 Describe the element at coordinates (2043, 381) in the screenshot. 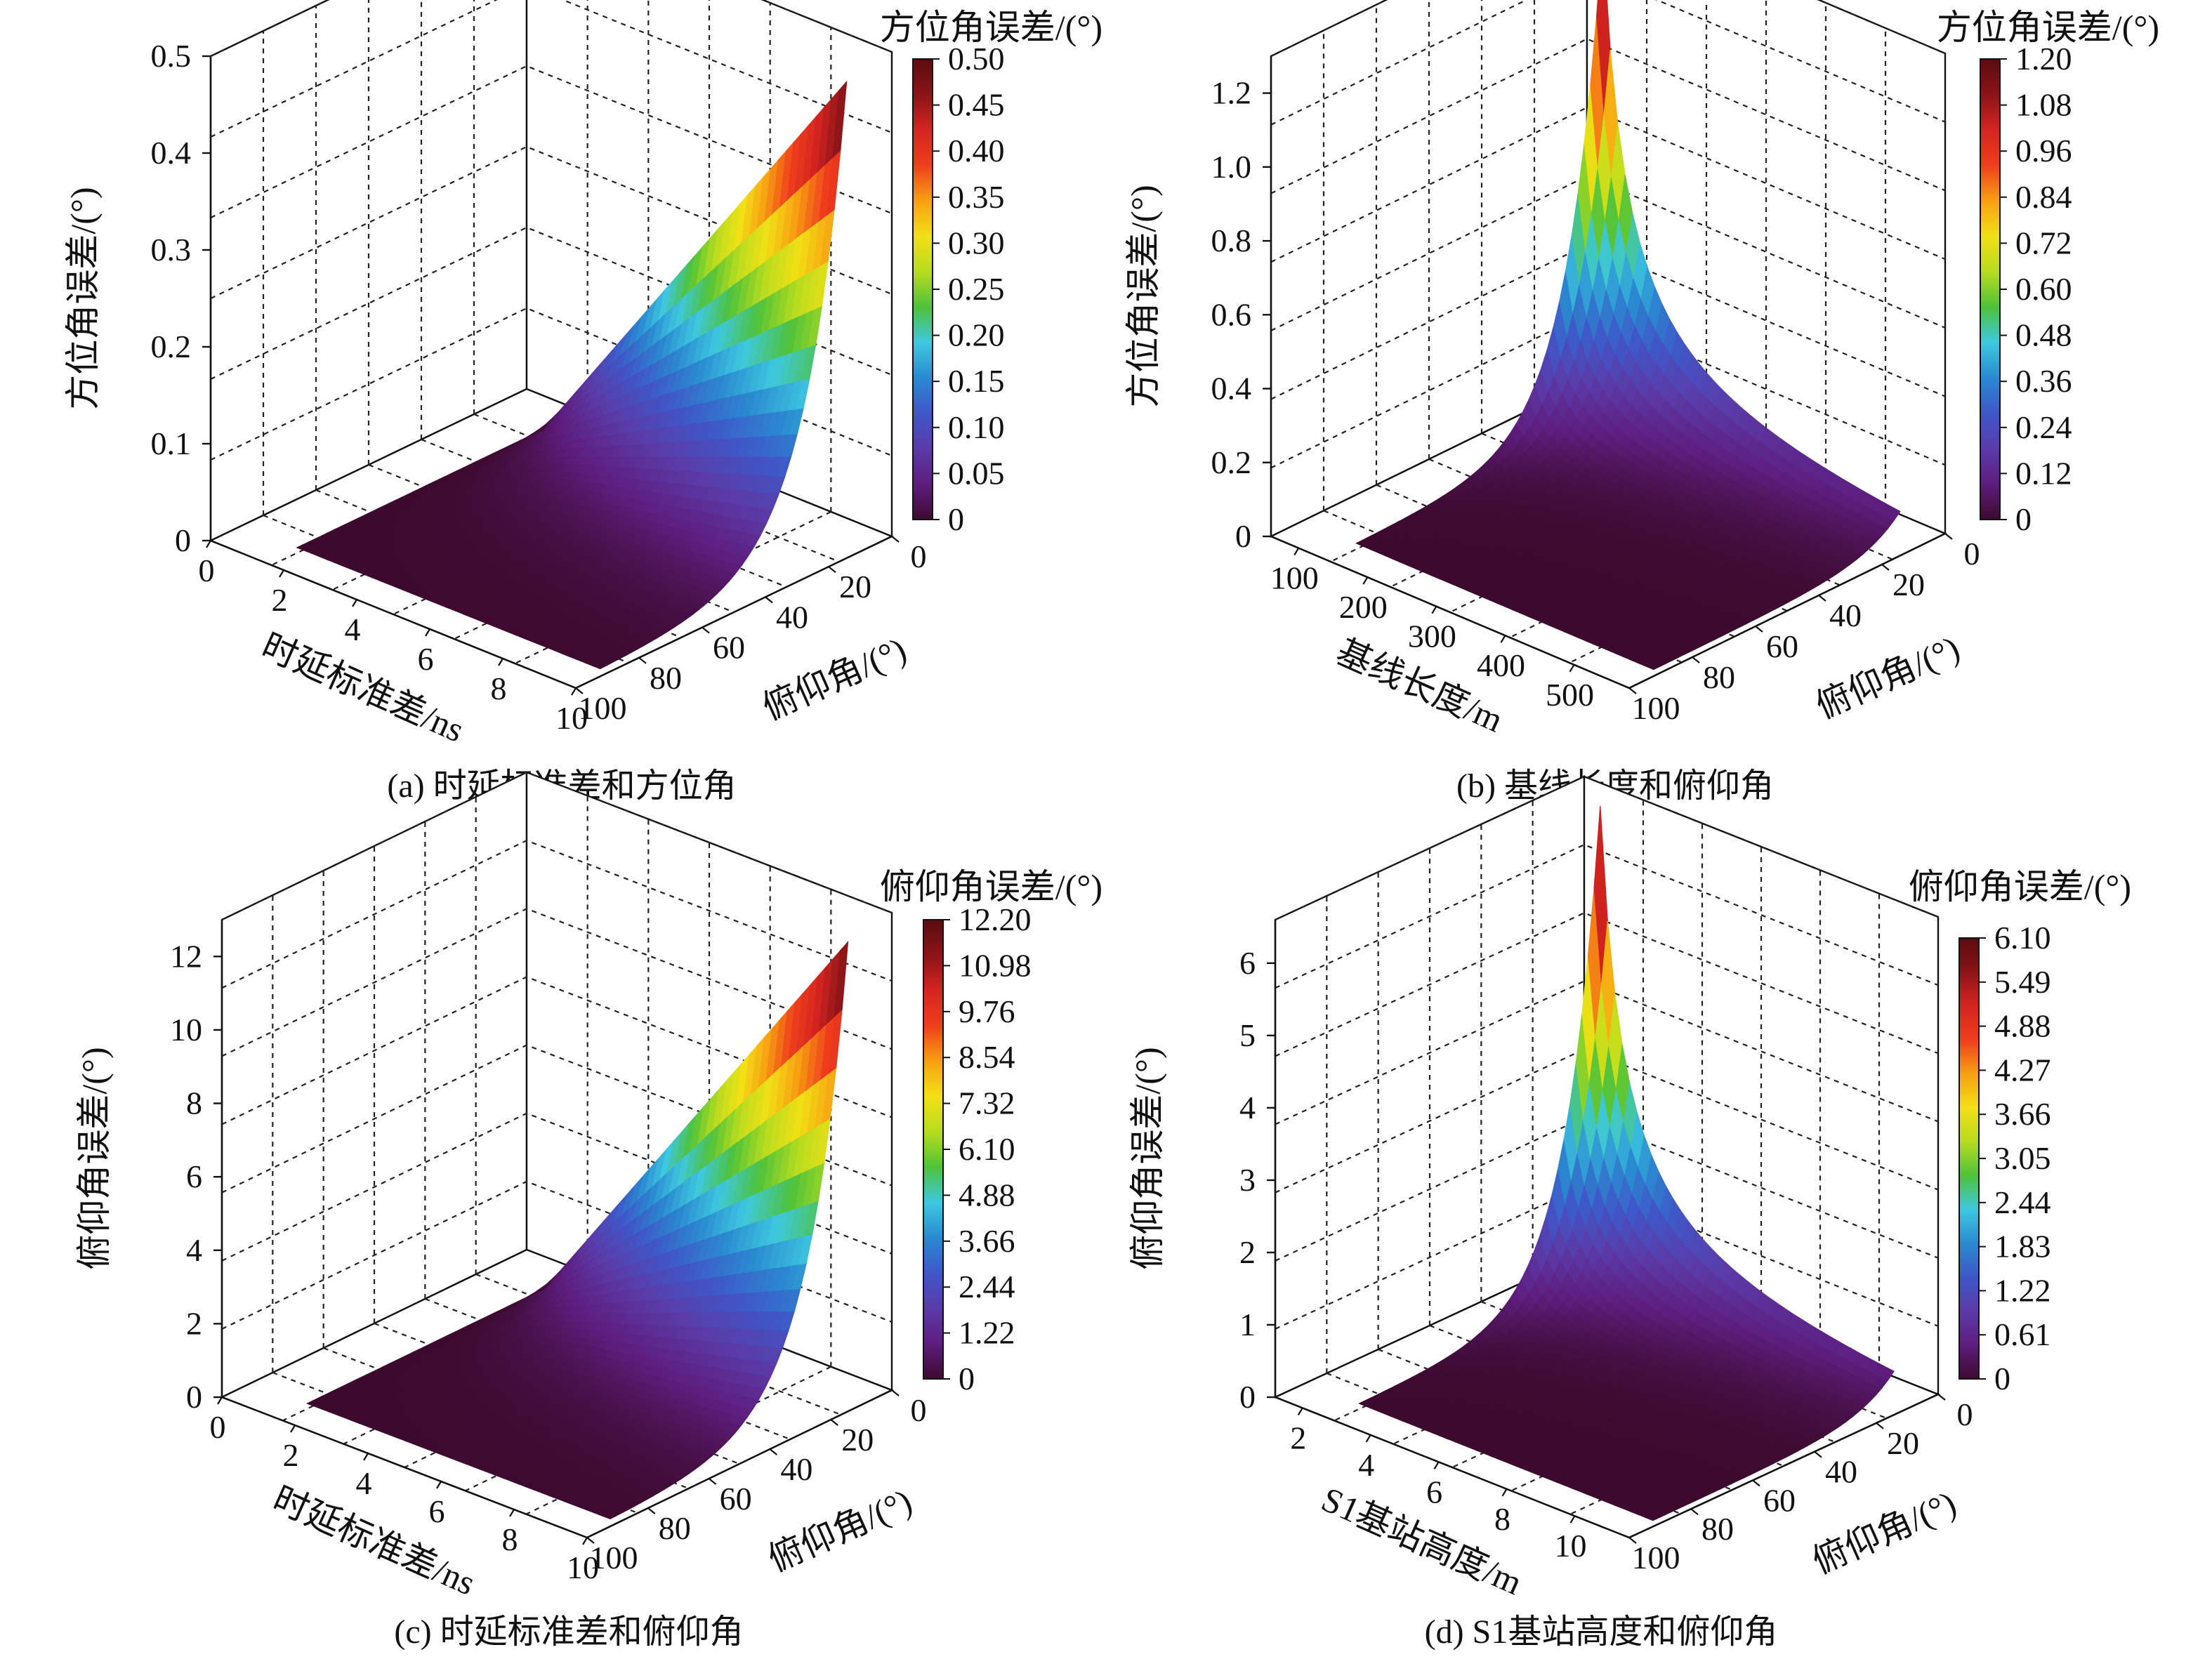

I see `colorbar-tick-label: 0.36` at that location.